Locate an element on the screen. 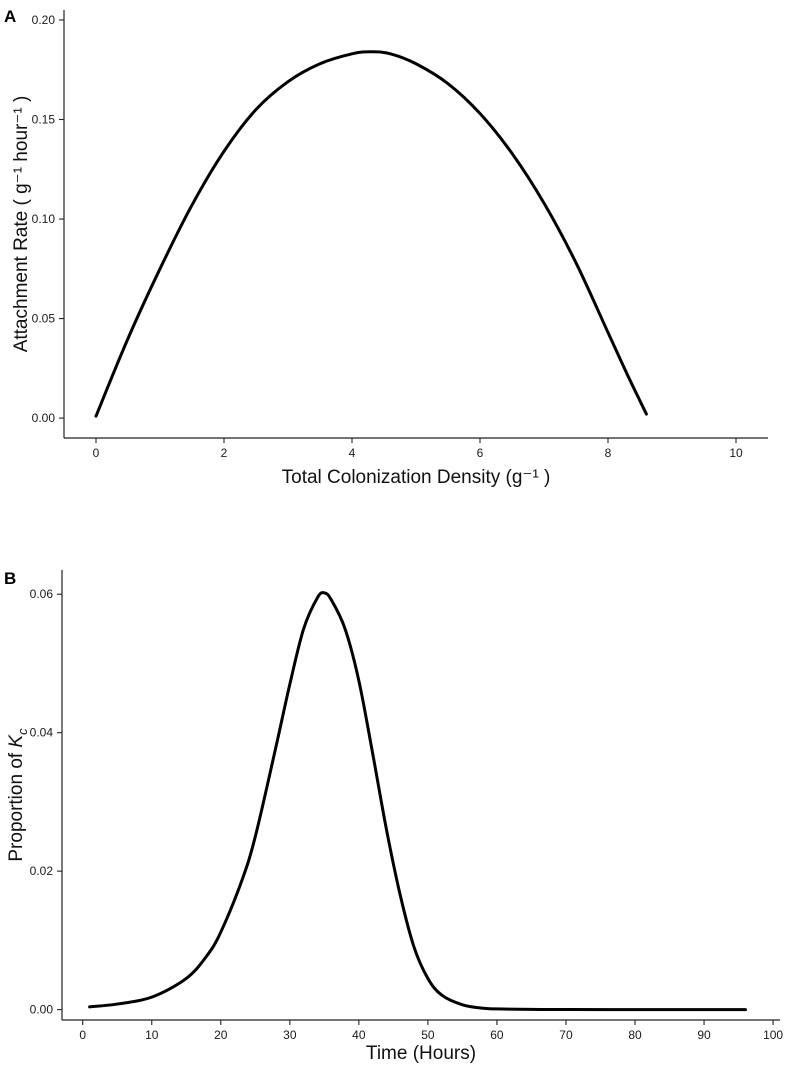  panel-b-y-axis-title-italic: K is located at coordinates (16, 741).